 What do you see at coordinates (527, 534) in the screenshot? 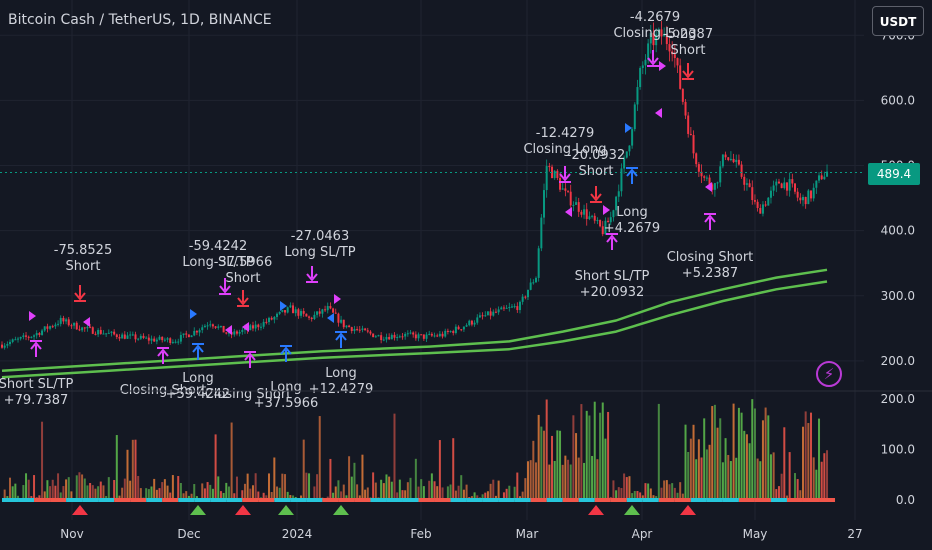
I see `time-tick-label-4: Mar` at bounding box center [527, 534].